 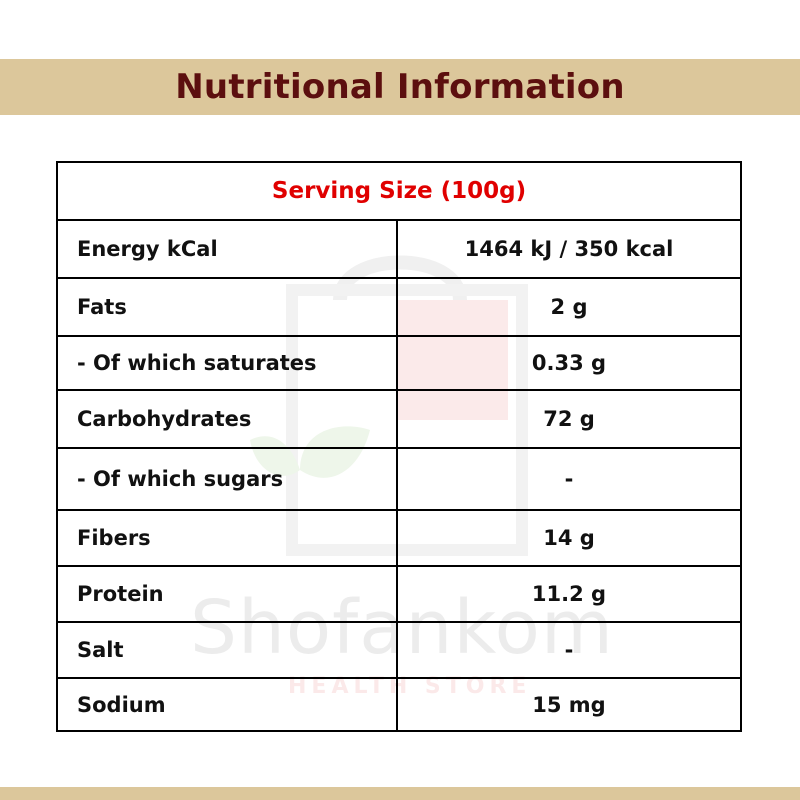 What do you see at coordinates (569, 480) in the screenshot?
I see `row-value-sugars: -` at bounding box center [569, 480].